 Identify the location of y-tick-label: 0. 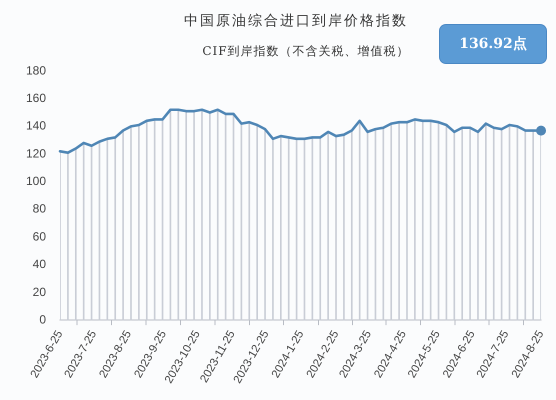
(42, 319).